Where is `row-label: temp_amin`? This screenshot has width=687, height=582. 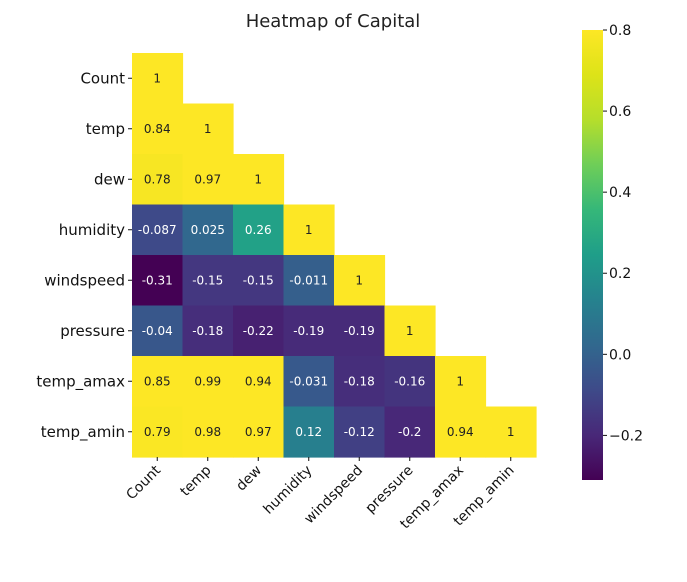
row-label: temp_amin is located at coordinates (83, 432).